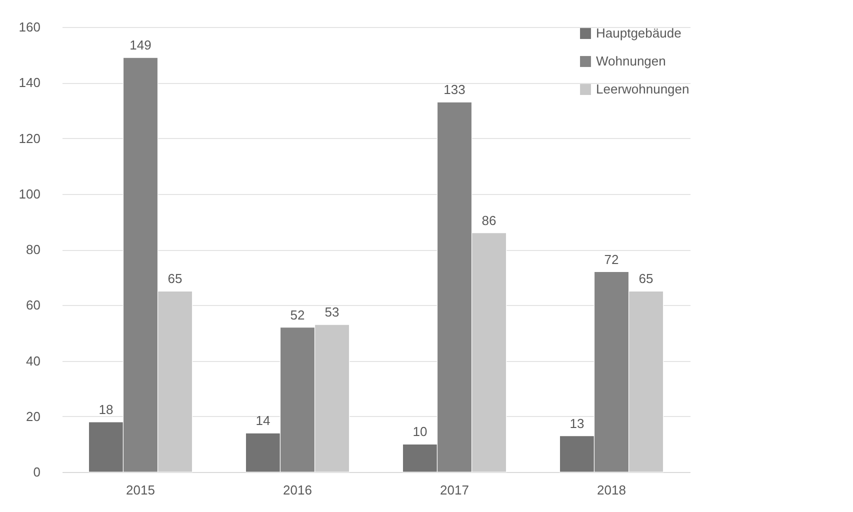 The width and height of the screenshot is (853, 512). What do you see at coordinates (332, 312) in the screenshot?
I see `data-label: 53` at bounding box center [332, 312].